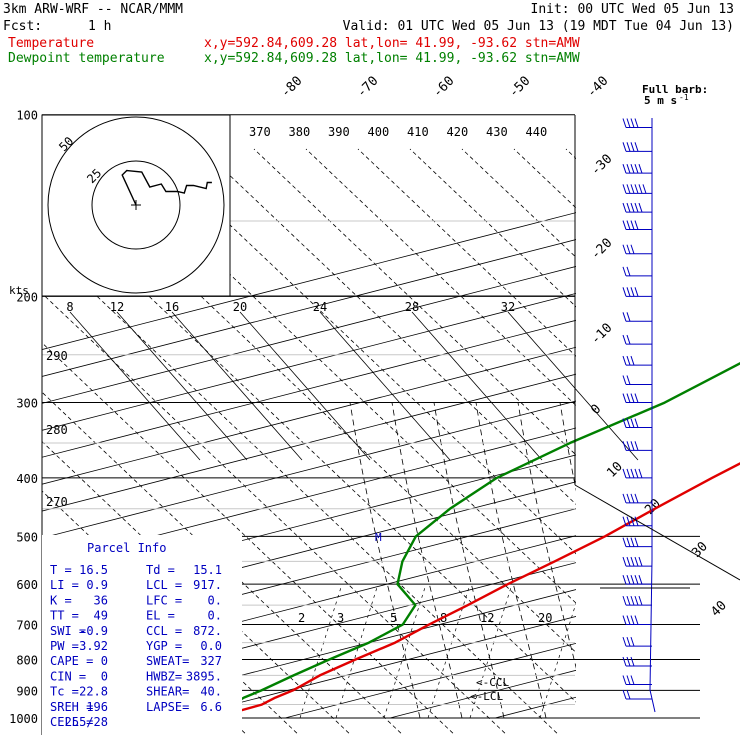  I want to click on theta-label: 410, so click(418, 132).